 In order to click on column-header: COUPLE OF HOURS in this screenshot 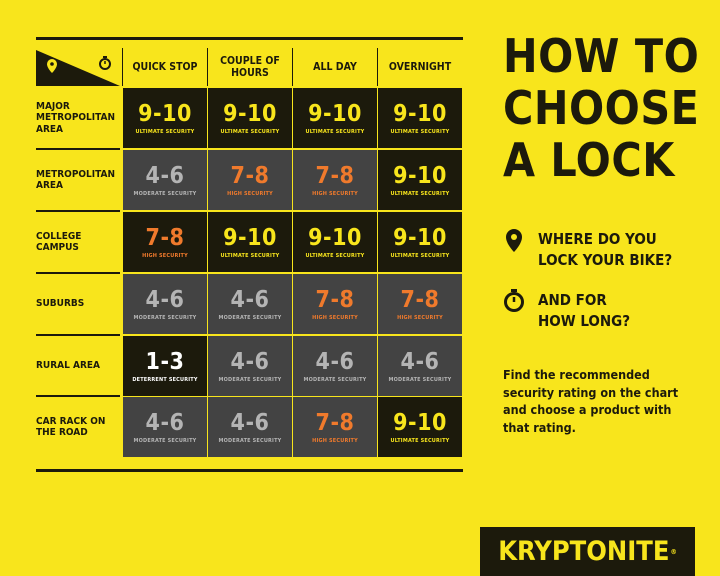, I will do `click(249, 67)`.